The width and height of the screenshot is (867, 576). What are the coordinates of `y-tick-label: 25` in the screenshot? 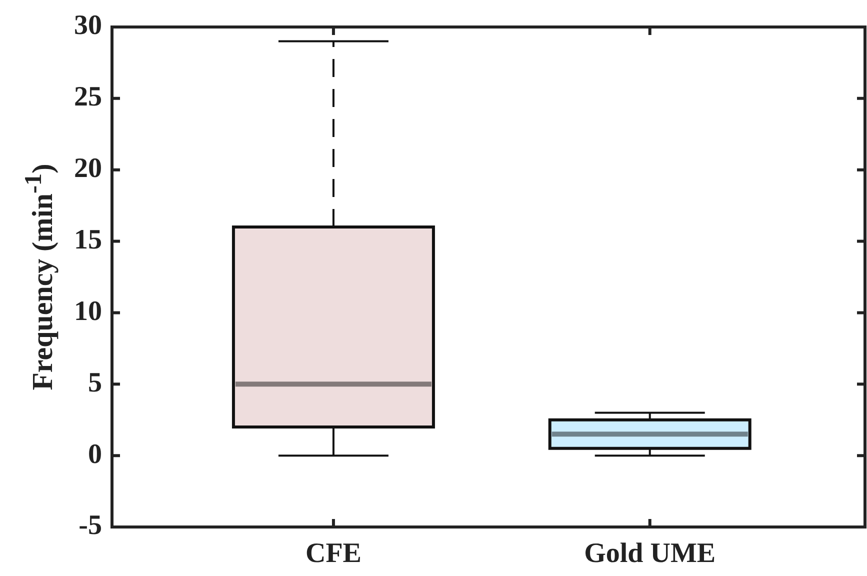 It's located at (88, 97).